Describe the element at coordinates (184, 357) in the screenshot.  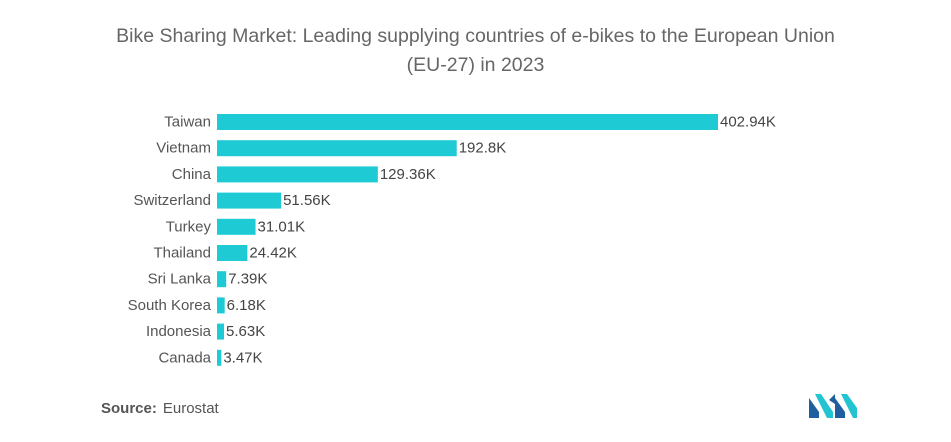
I see `category-label-canada: Canada` at that location.